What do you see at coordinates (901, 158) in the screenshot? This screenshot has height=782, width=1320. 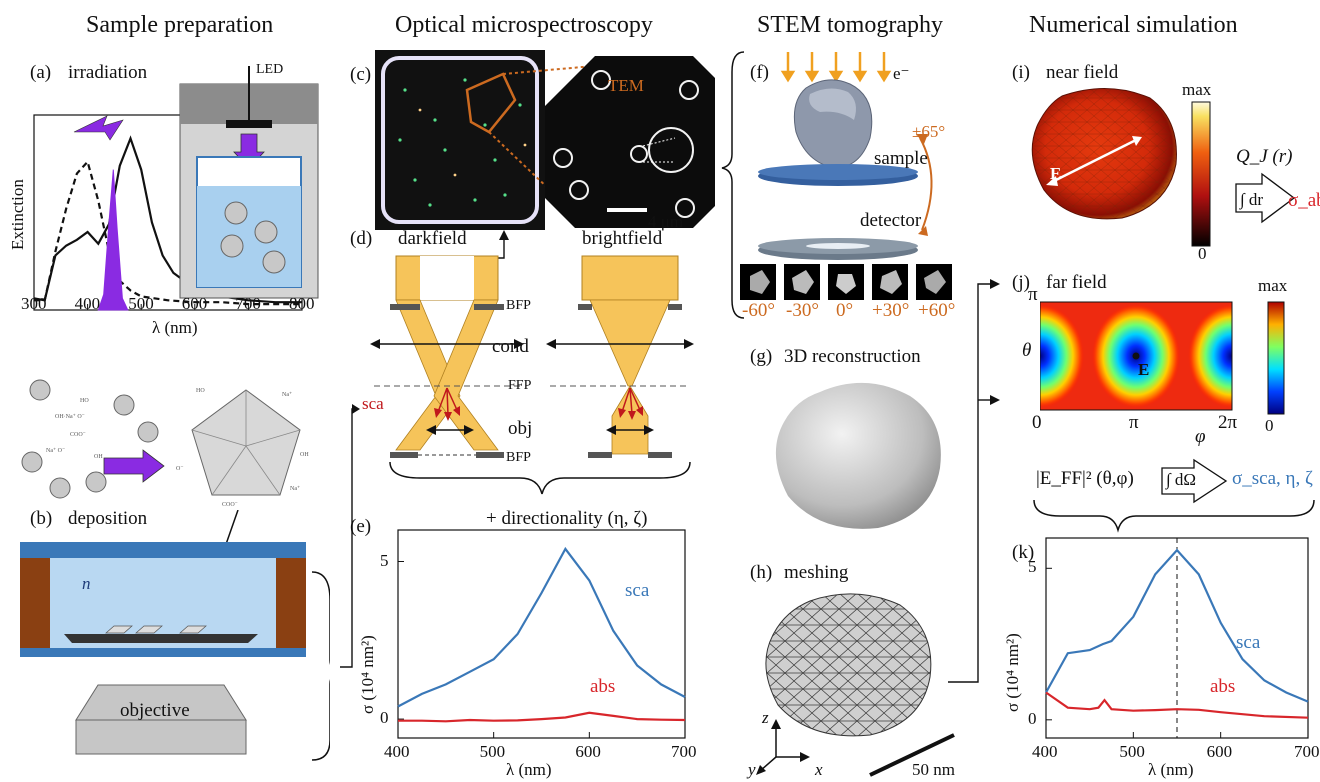 I see `sample-label: sample` at bounding box center [901, 158].